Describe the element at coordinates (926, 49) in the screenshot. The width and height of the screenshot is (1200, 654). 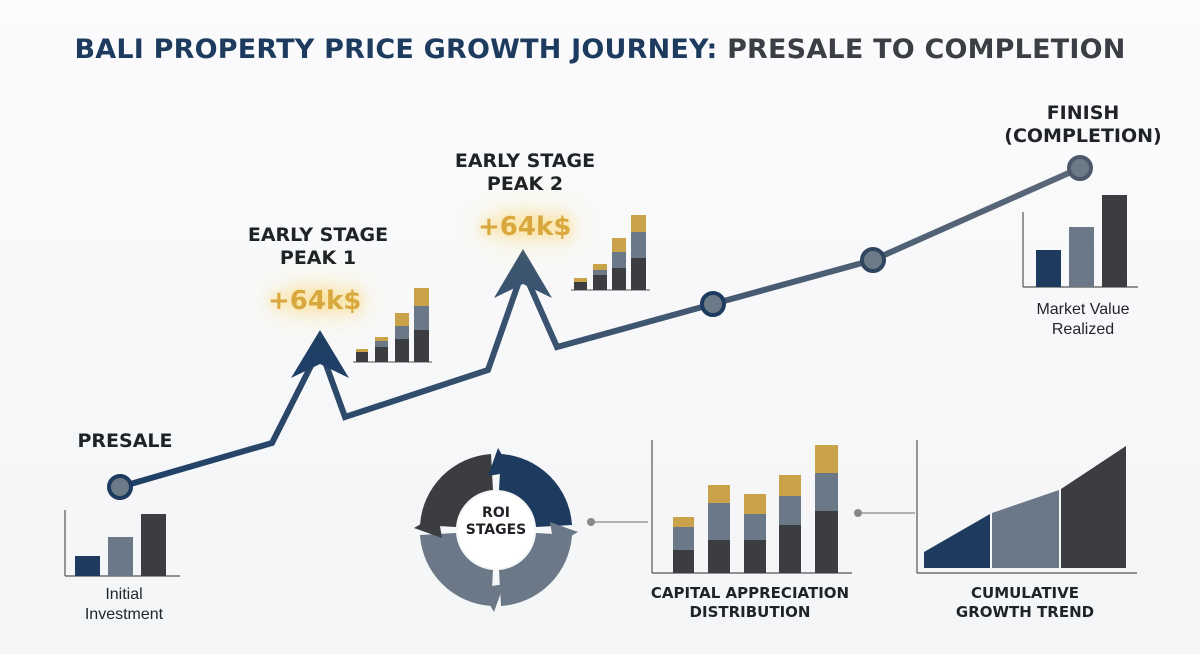
I see `title-part-2: PRESALE TO COMPLETION` at that location.